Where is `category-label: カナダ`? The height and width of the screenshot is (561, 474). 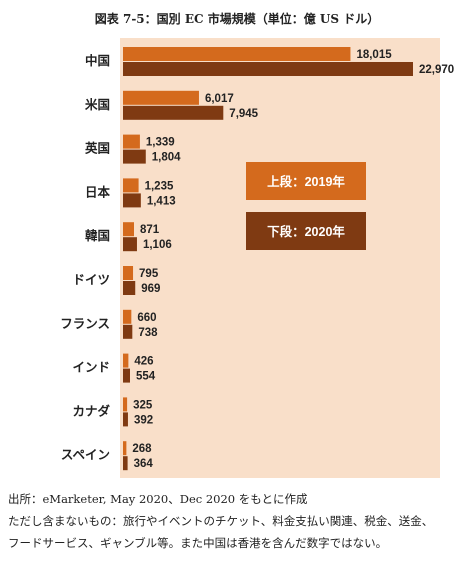 category-label: カナダ is located at coordinates (91, 410).